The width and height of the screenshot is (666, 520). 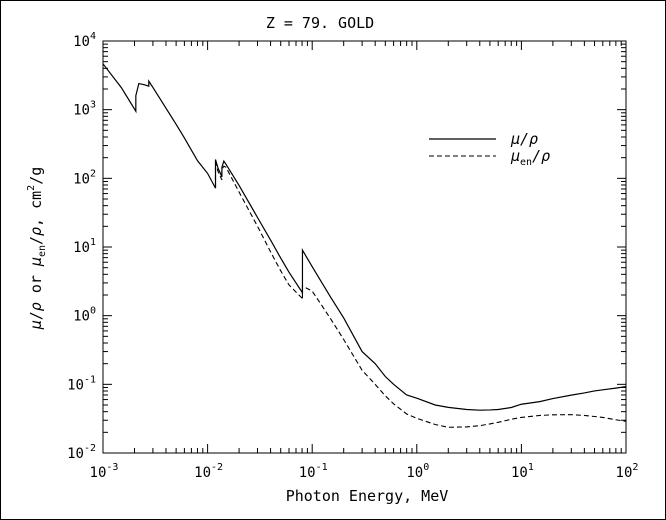 What do you see at coordinates (93, 242) in the screenshot?
I see `y-tick-label-exp: 1` at bounding box center [93, 242].